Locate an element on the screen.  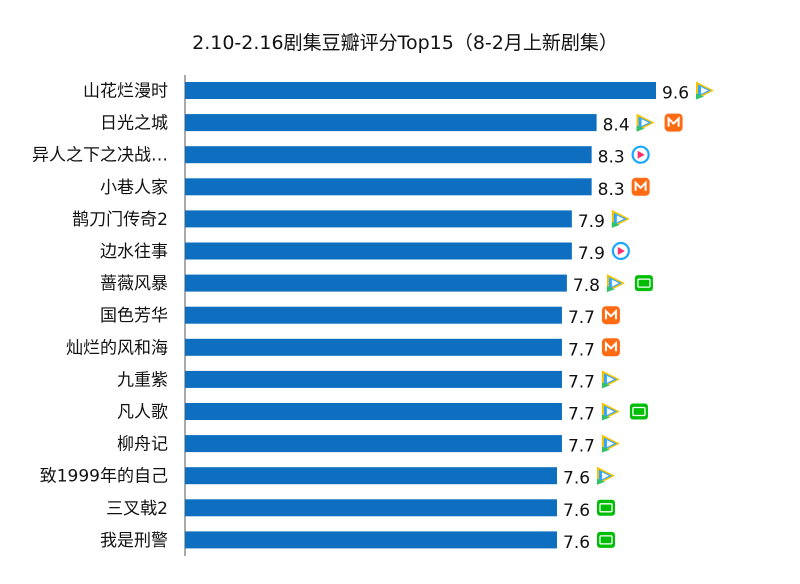
category-label: 国色芳华 is located at coordinates (134, 316).